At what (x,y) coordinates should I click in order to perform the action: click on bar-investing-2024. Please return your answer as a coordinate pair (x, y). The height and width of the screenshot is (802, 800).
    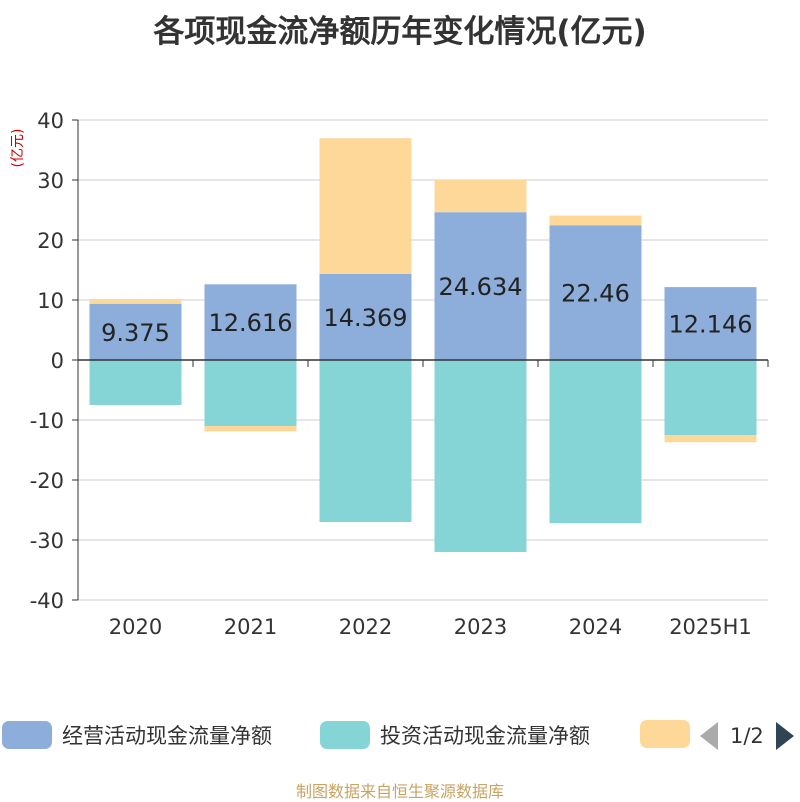
    Looking at the image, I should click on (595, 442).